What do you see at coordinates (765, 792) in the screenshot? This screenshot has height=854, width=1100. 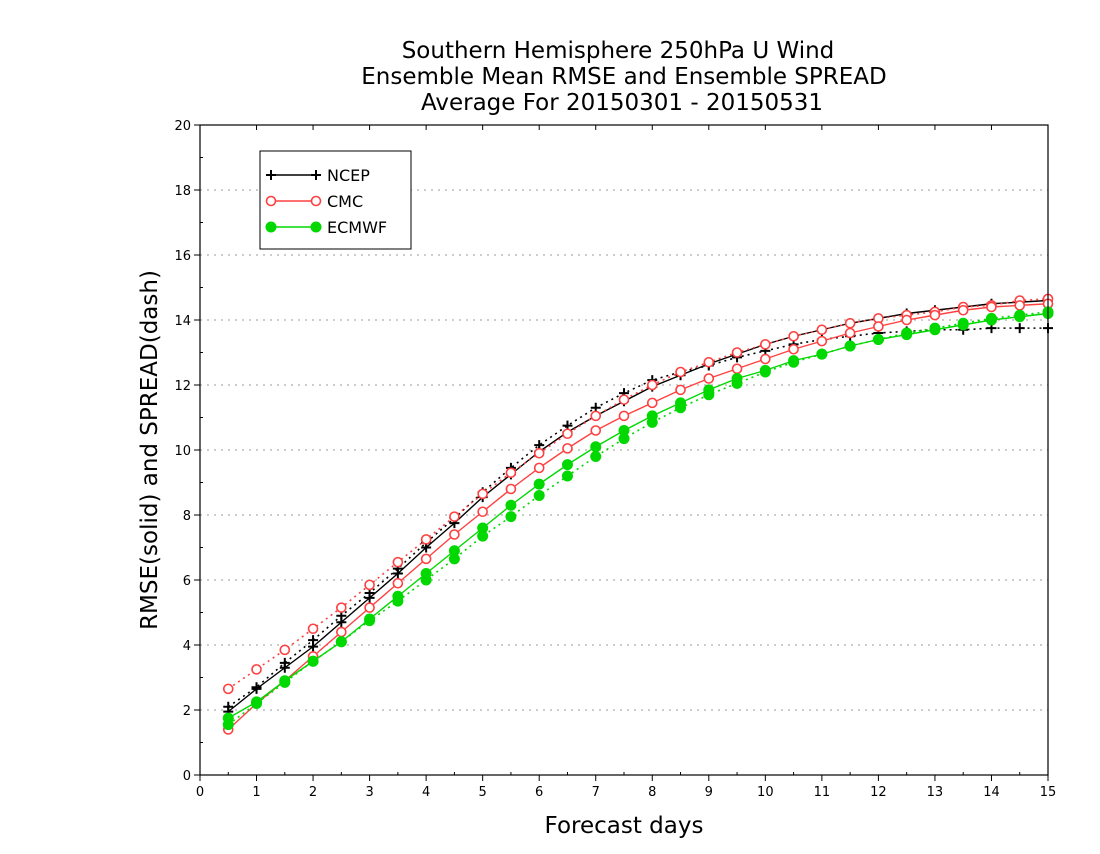 I see `x-tick-label: 10` at bounding box center [765, 792].